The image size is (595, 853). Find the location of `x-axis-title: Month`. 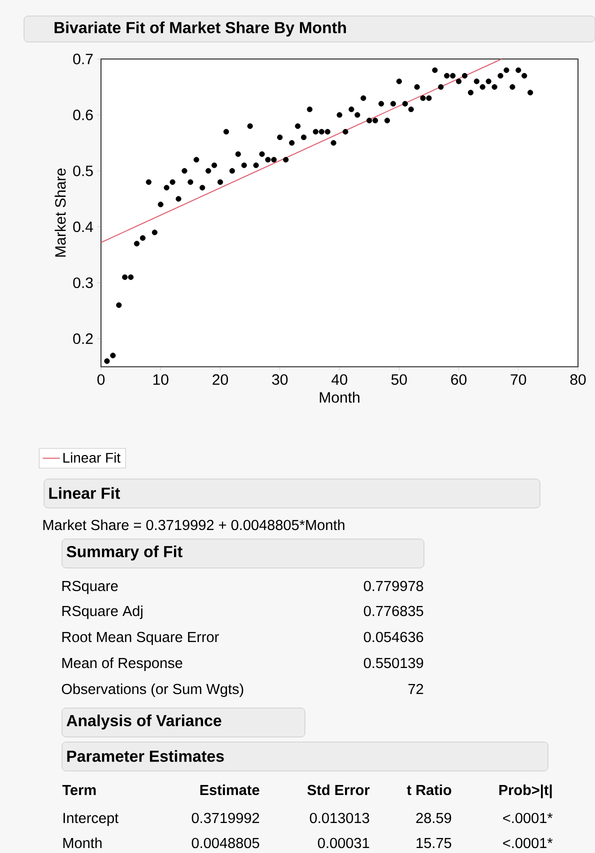

x-axis-title: Month is located at coordinates (340, 397).